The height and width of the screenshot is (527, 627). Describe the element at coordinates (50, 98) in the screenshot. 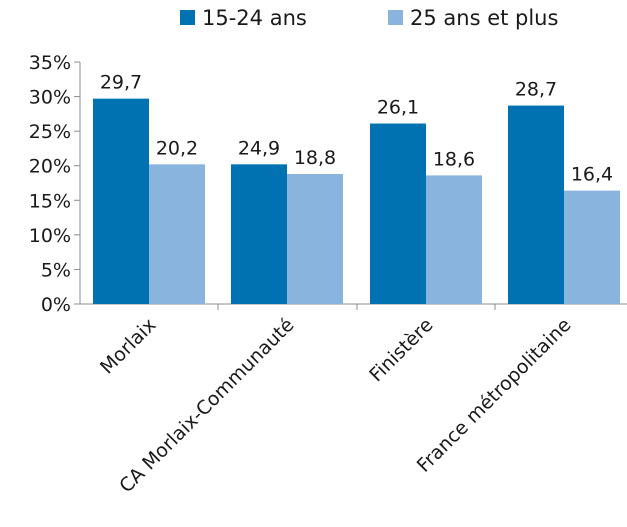

I see `y-tick-label: 30%` at that location.